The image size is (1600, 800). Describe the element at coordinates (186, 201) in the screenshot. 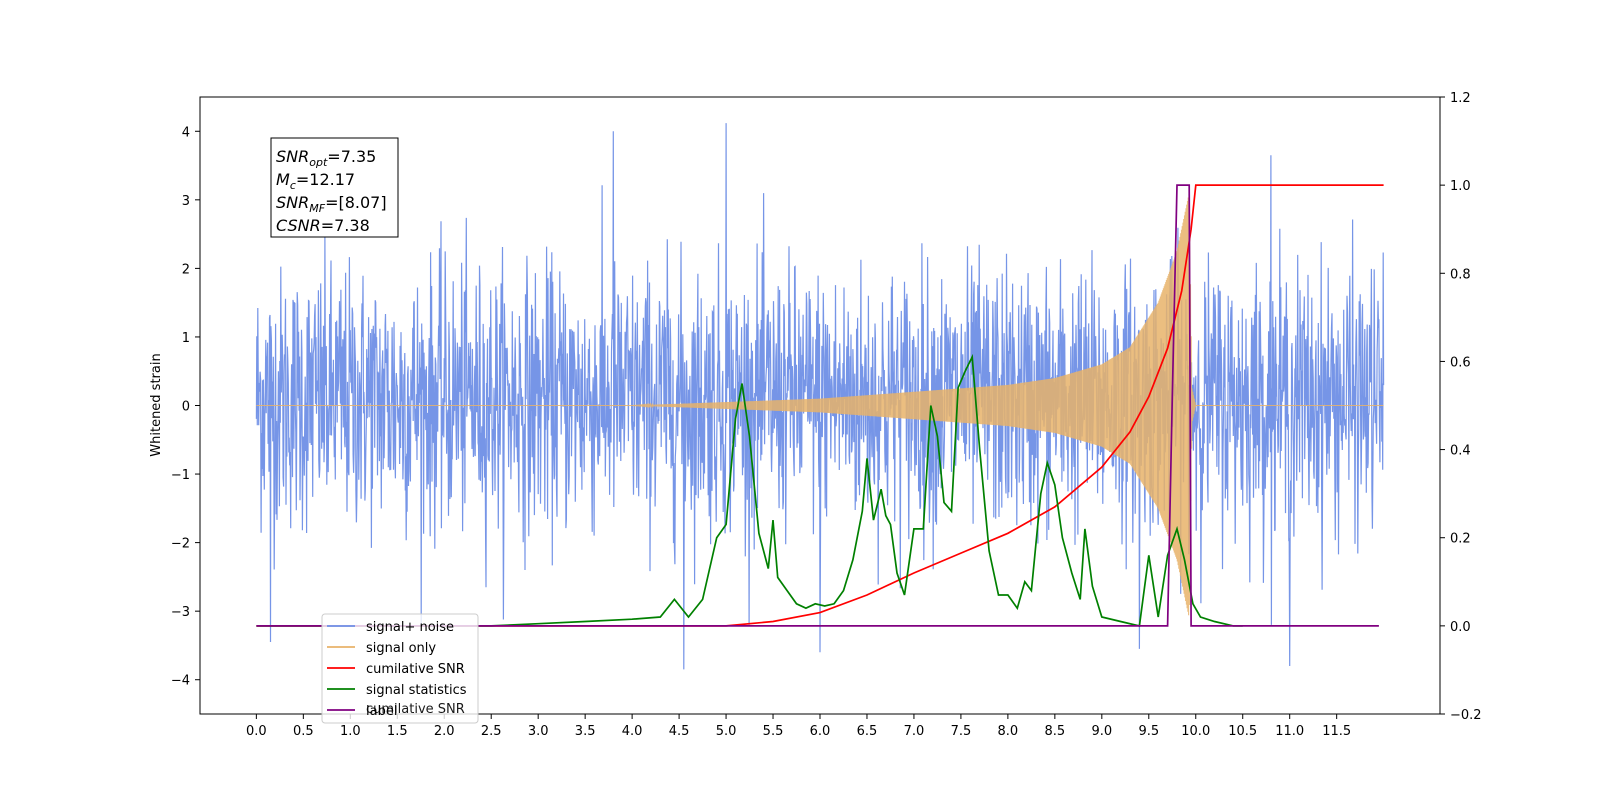

I see `y-tick-label: 3` at that location.